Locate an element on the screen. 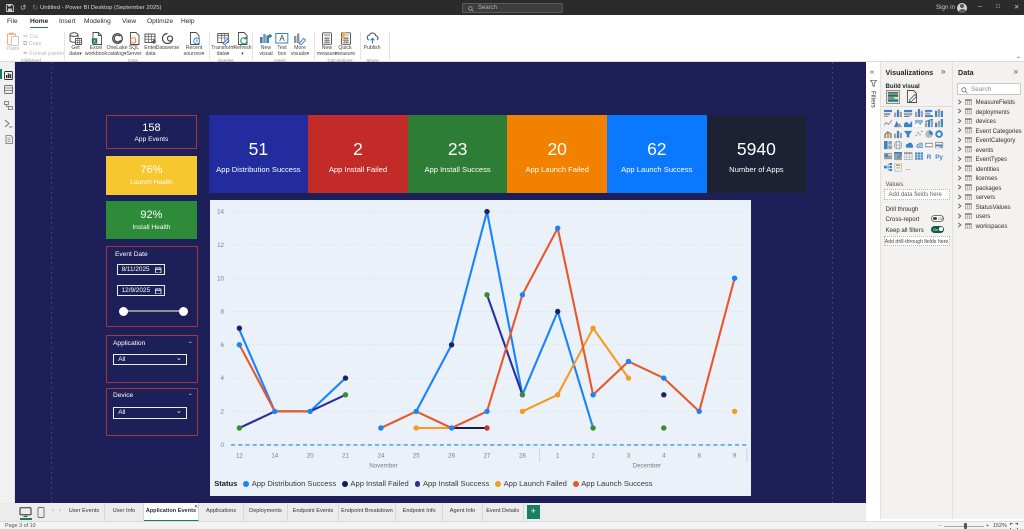 The width and height of the screenshot is (1024, 529). svg-text: 0 is located at coordinates (223, 445).